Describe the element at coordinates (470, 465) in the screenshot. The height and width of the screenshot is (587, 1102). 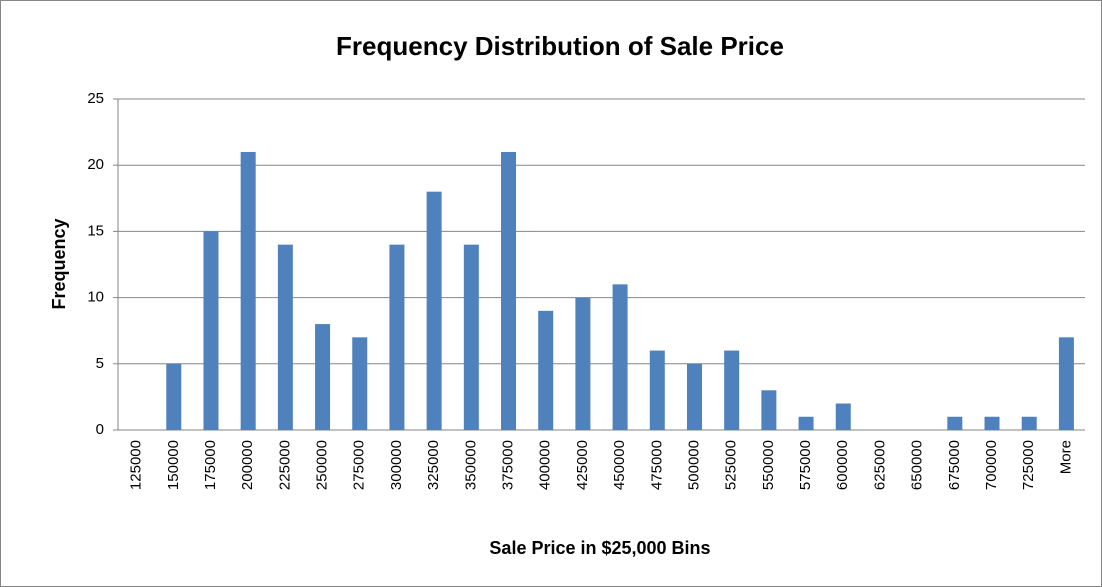
I see `x-tick-label: 350000` at that location.